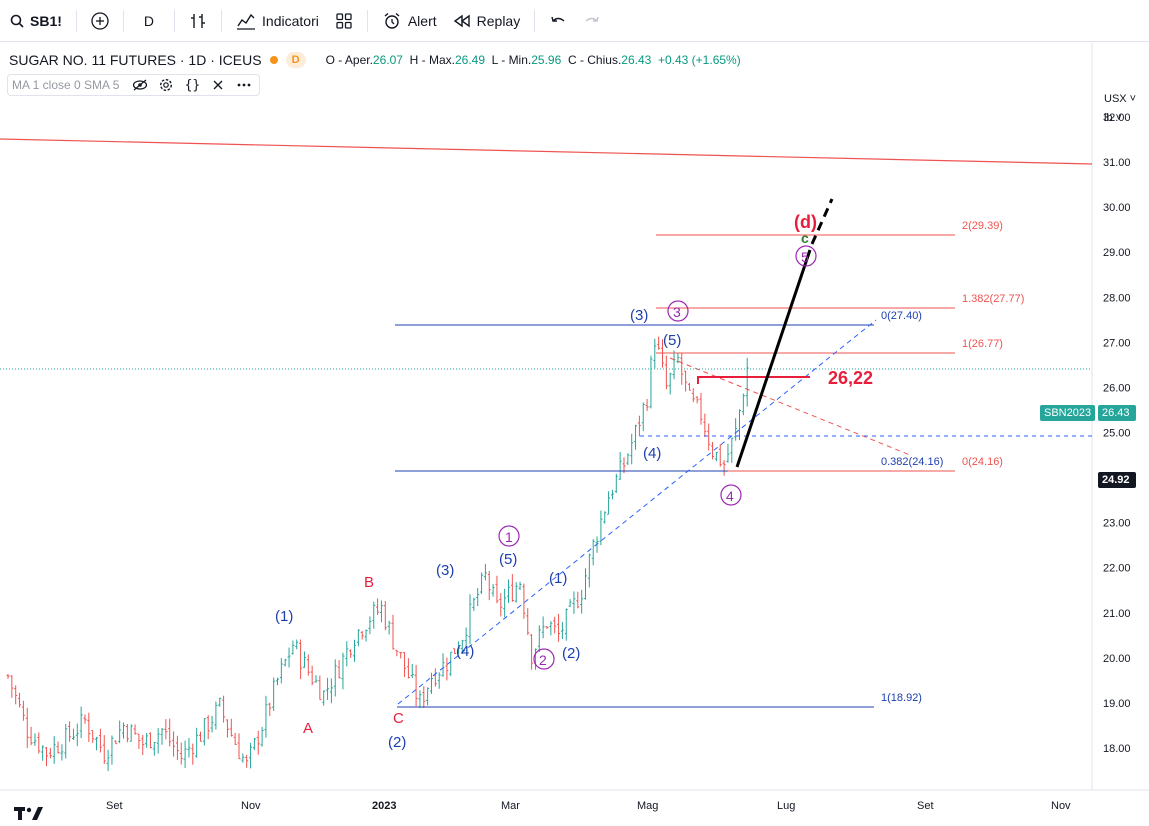 Image resolution: width=1149 pixels, height=826 pixels. I want to click on compare-button, so click(100, 21).